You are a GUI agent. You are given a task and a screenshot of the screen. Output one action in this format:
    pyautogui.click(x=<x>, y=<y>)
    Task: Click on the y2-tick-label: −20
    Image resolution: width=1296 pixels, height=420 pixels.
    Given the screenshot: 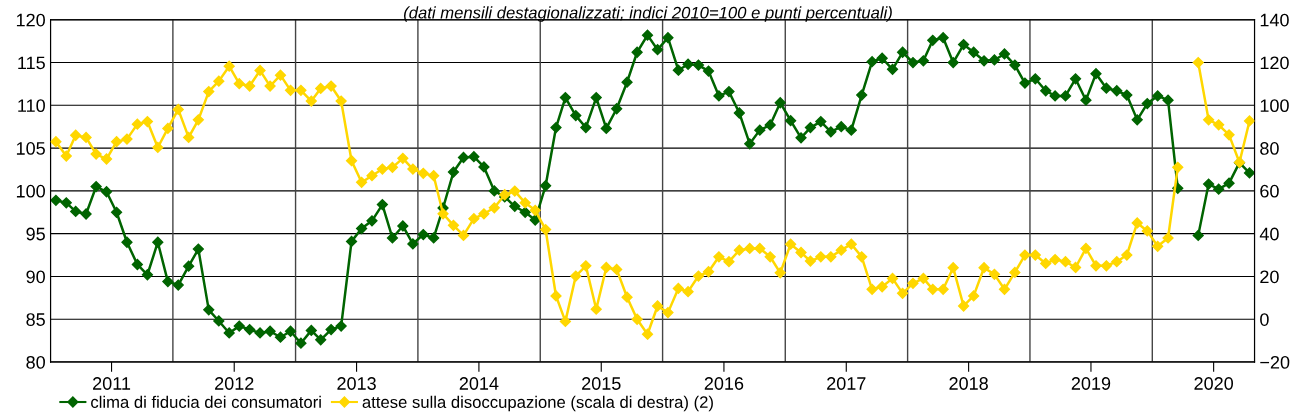 What is the action you would take?
    pyautogui.click(x=1275, y=362)
    